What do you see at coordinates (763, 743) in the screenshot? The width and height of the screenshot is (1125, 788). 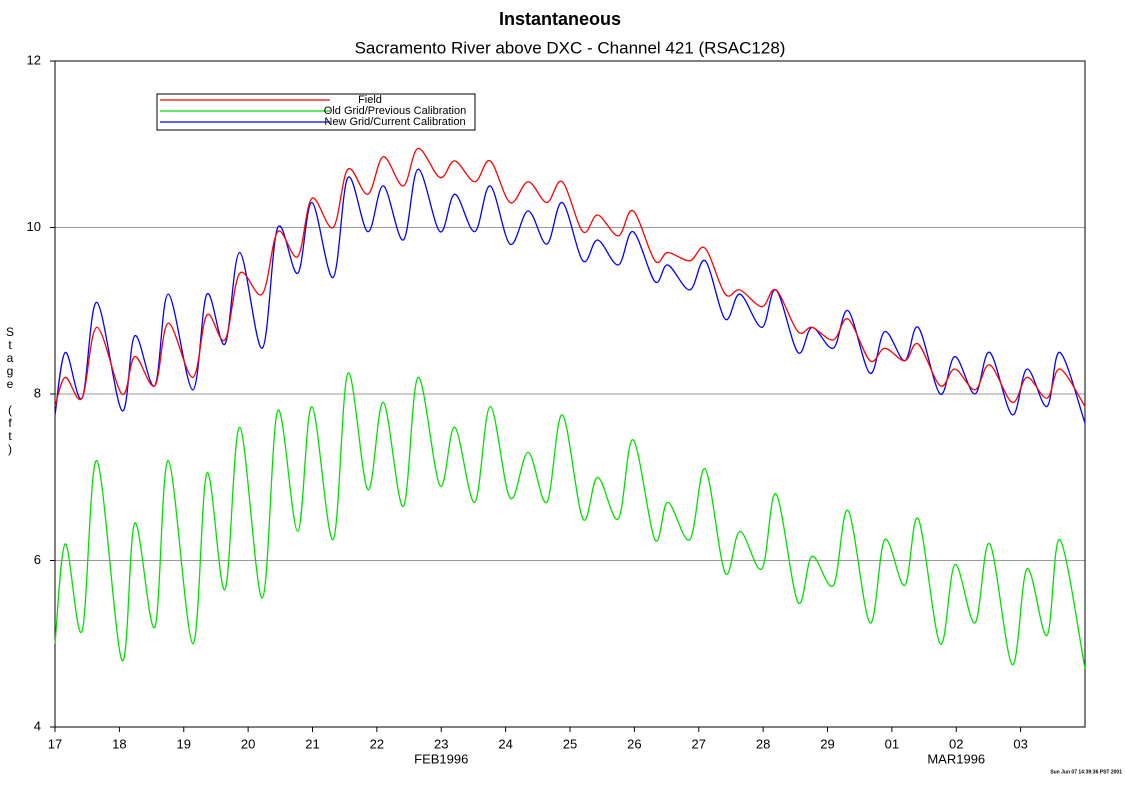 I see `x-tick-label: 28` at bounding box center [763, 743].